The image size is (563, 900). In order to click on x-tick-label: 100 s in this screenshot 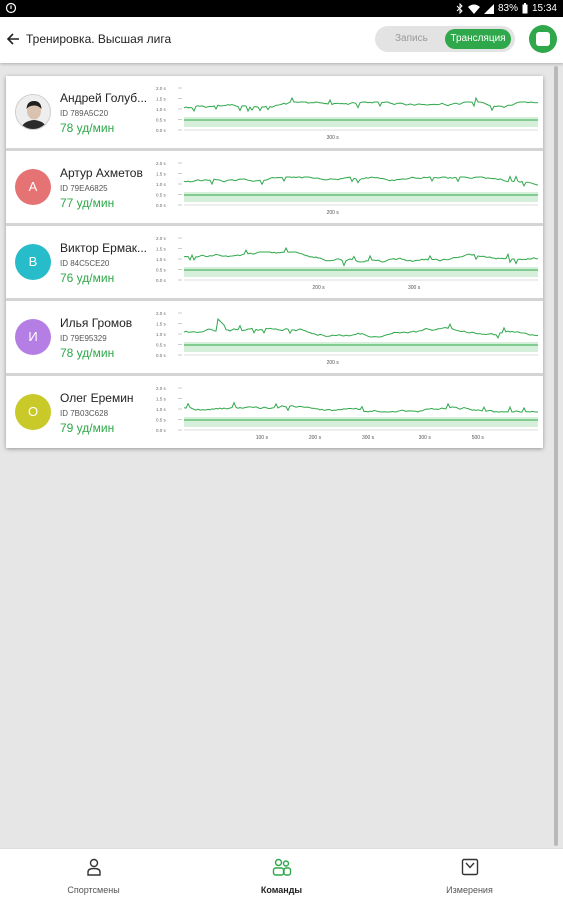, I will do `click(262, 438)`.